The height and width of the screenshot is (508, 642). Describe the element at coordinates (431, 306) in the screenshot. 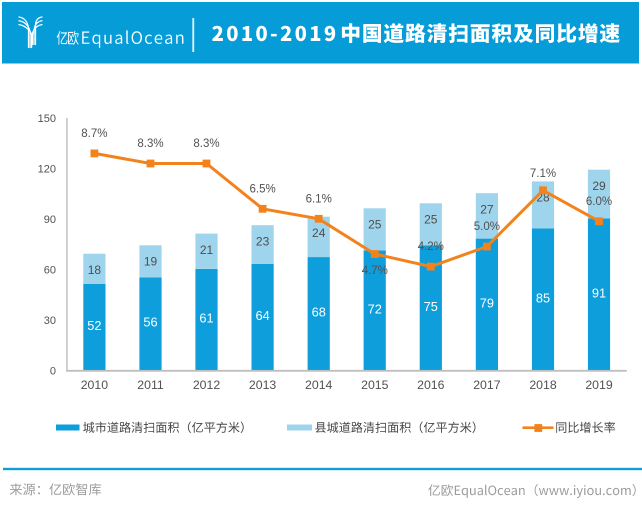

I see `svg-text: 75` at that location.